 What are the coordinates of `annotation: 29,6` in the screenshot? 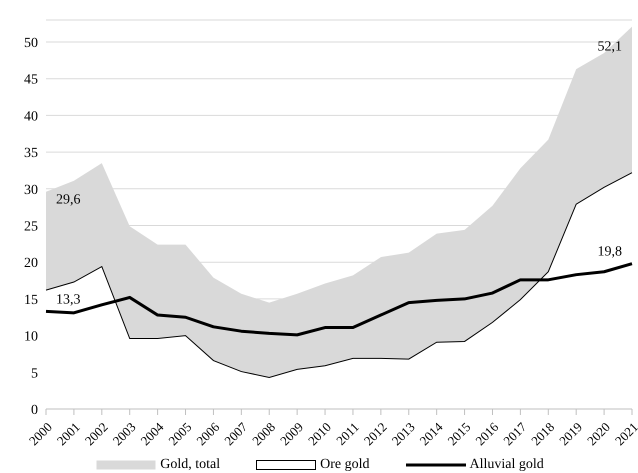 It's located at (68, 200).